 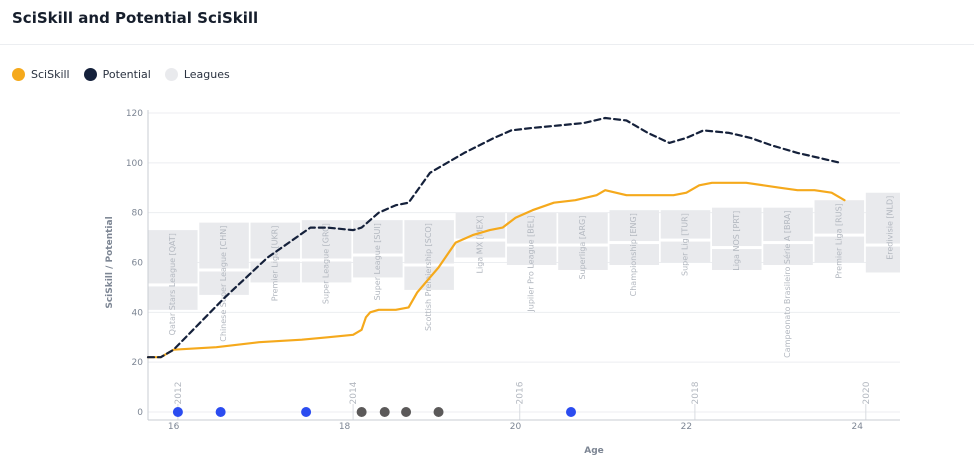 What do you see at coordinates (345, 427) in the screenshot?
I see `x-tick-label: 18` at bounding box center [345, 427].